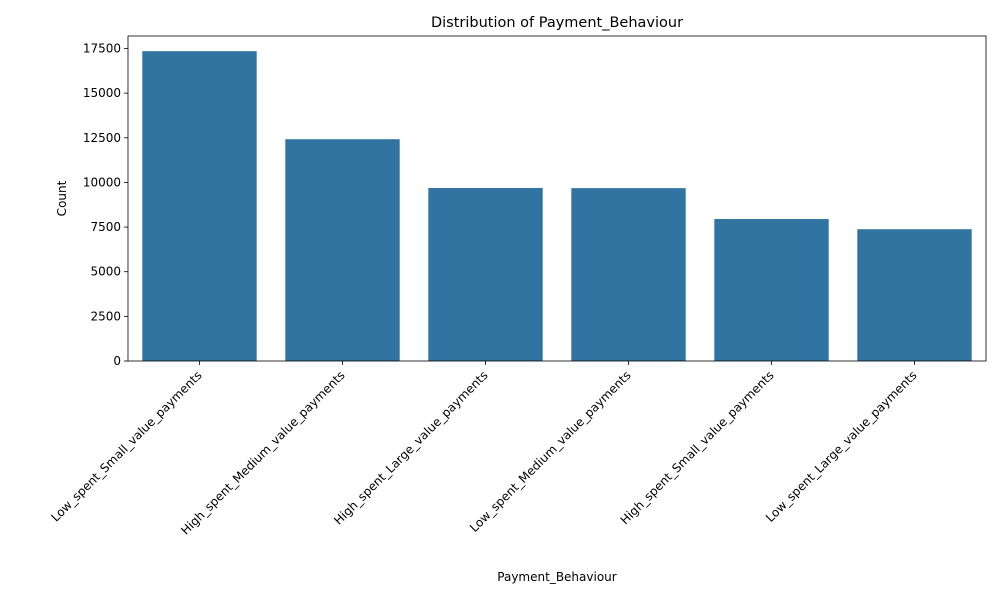  I want to click on y-axis: 0 2500 5000 7500 10000 12500 15000 17500, so click(105, 205).